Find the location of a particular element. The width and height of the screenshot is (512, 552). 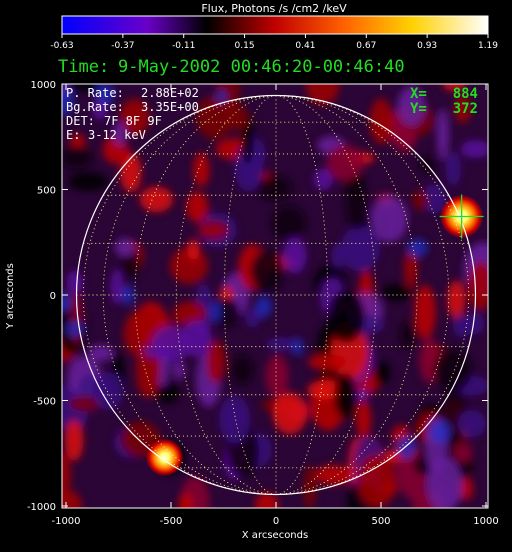

time-label: Time: is located at coordinates (83, 67).